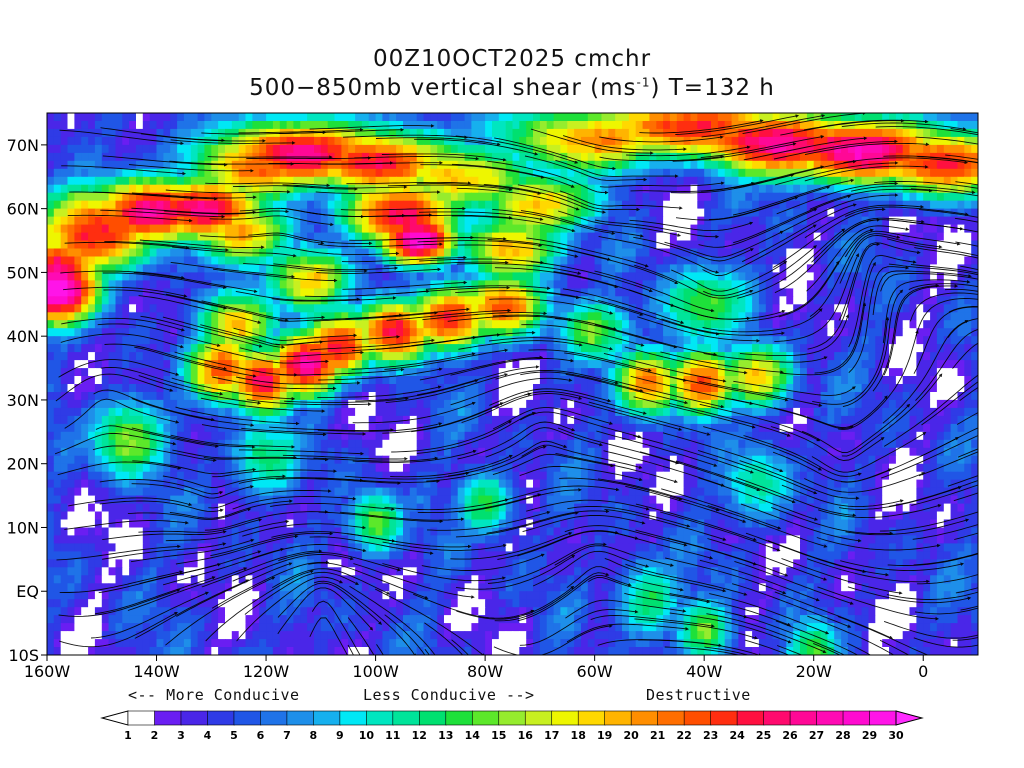  What do you see at coordinates (473, 735) in the screenshot?
I see `colorbar-label: 14` at bounding box center [473, 735].